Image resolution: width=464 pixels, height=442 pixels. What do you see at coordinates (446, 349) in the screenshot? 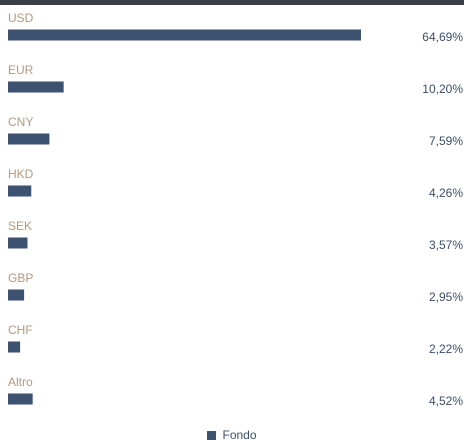
I see `value-label: 2,22%` at bounding box center [446, 349].